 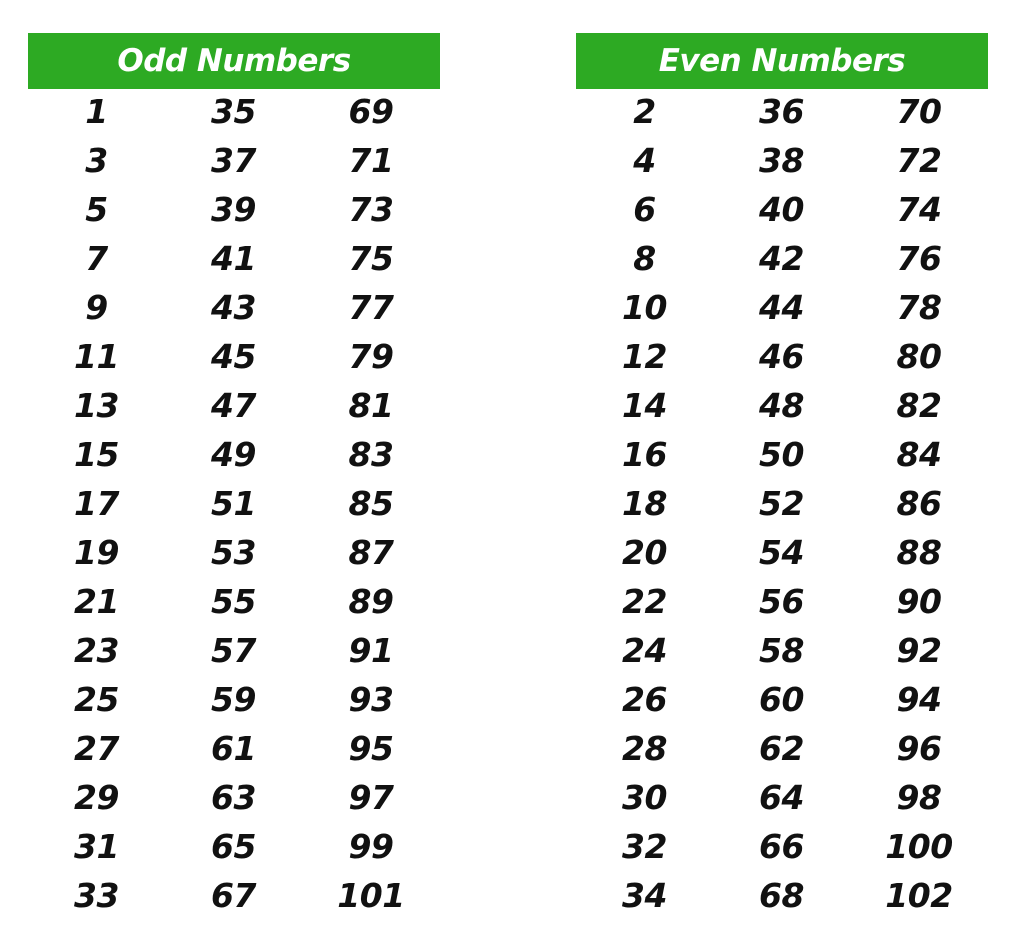 I want to click on even-number-cell: 66, so click(x=781, y=846).